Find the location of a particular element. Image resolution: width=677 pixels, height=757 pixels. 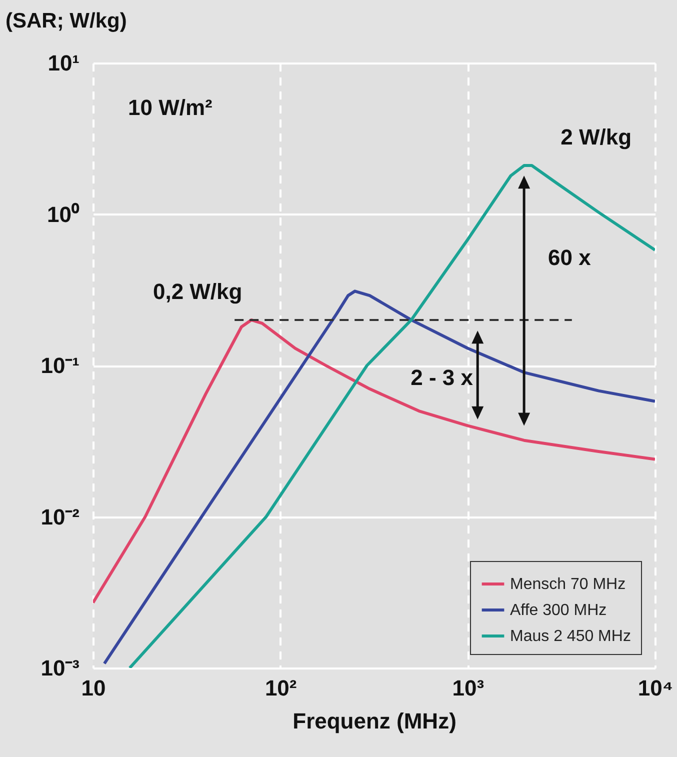

y-tick-label: 10¹ is located at coordinates (64, 63).